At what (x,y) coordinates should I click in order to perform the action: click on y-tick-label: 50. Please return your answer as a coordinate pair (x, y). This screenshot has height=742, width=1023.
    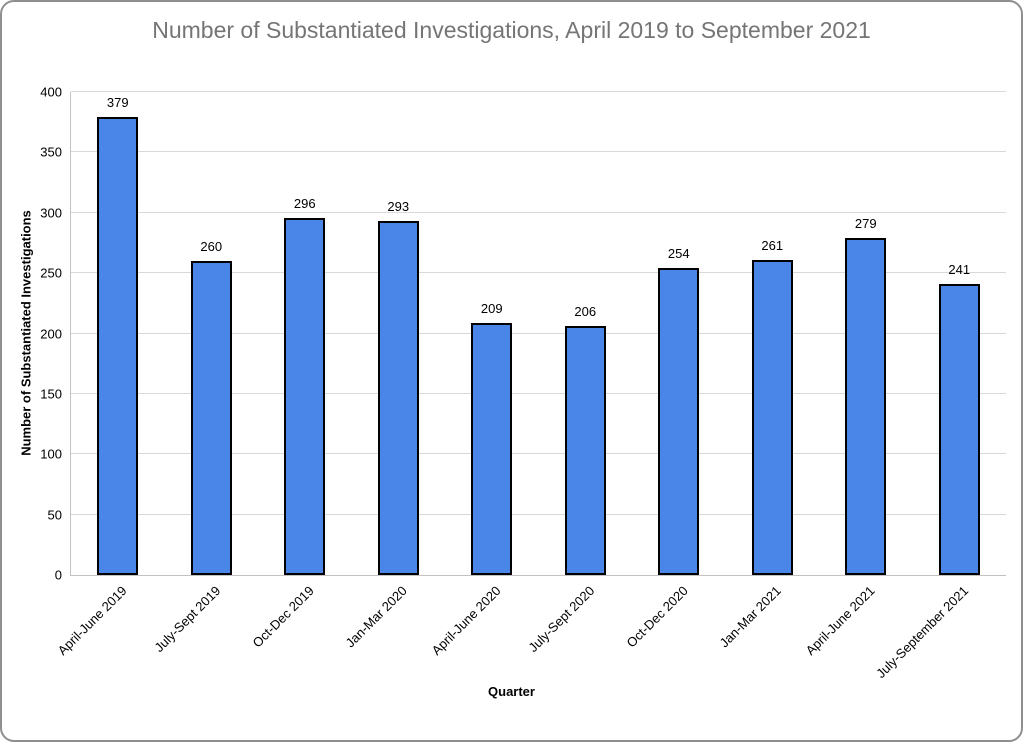
    Looking at the image, I should click on (54, 515).